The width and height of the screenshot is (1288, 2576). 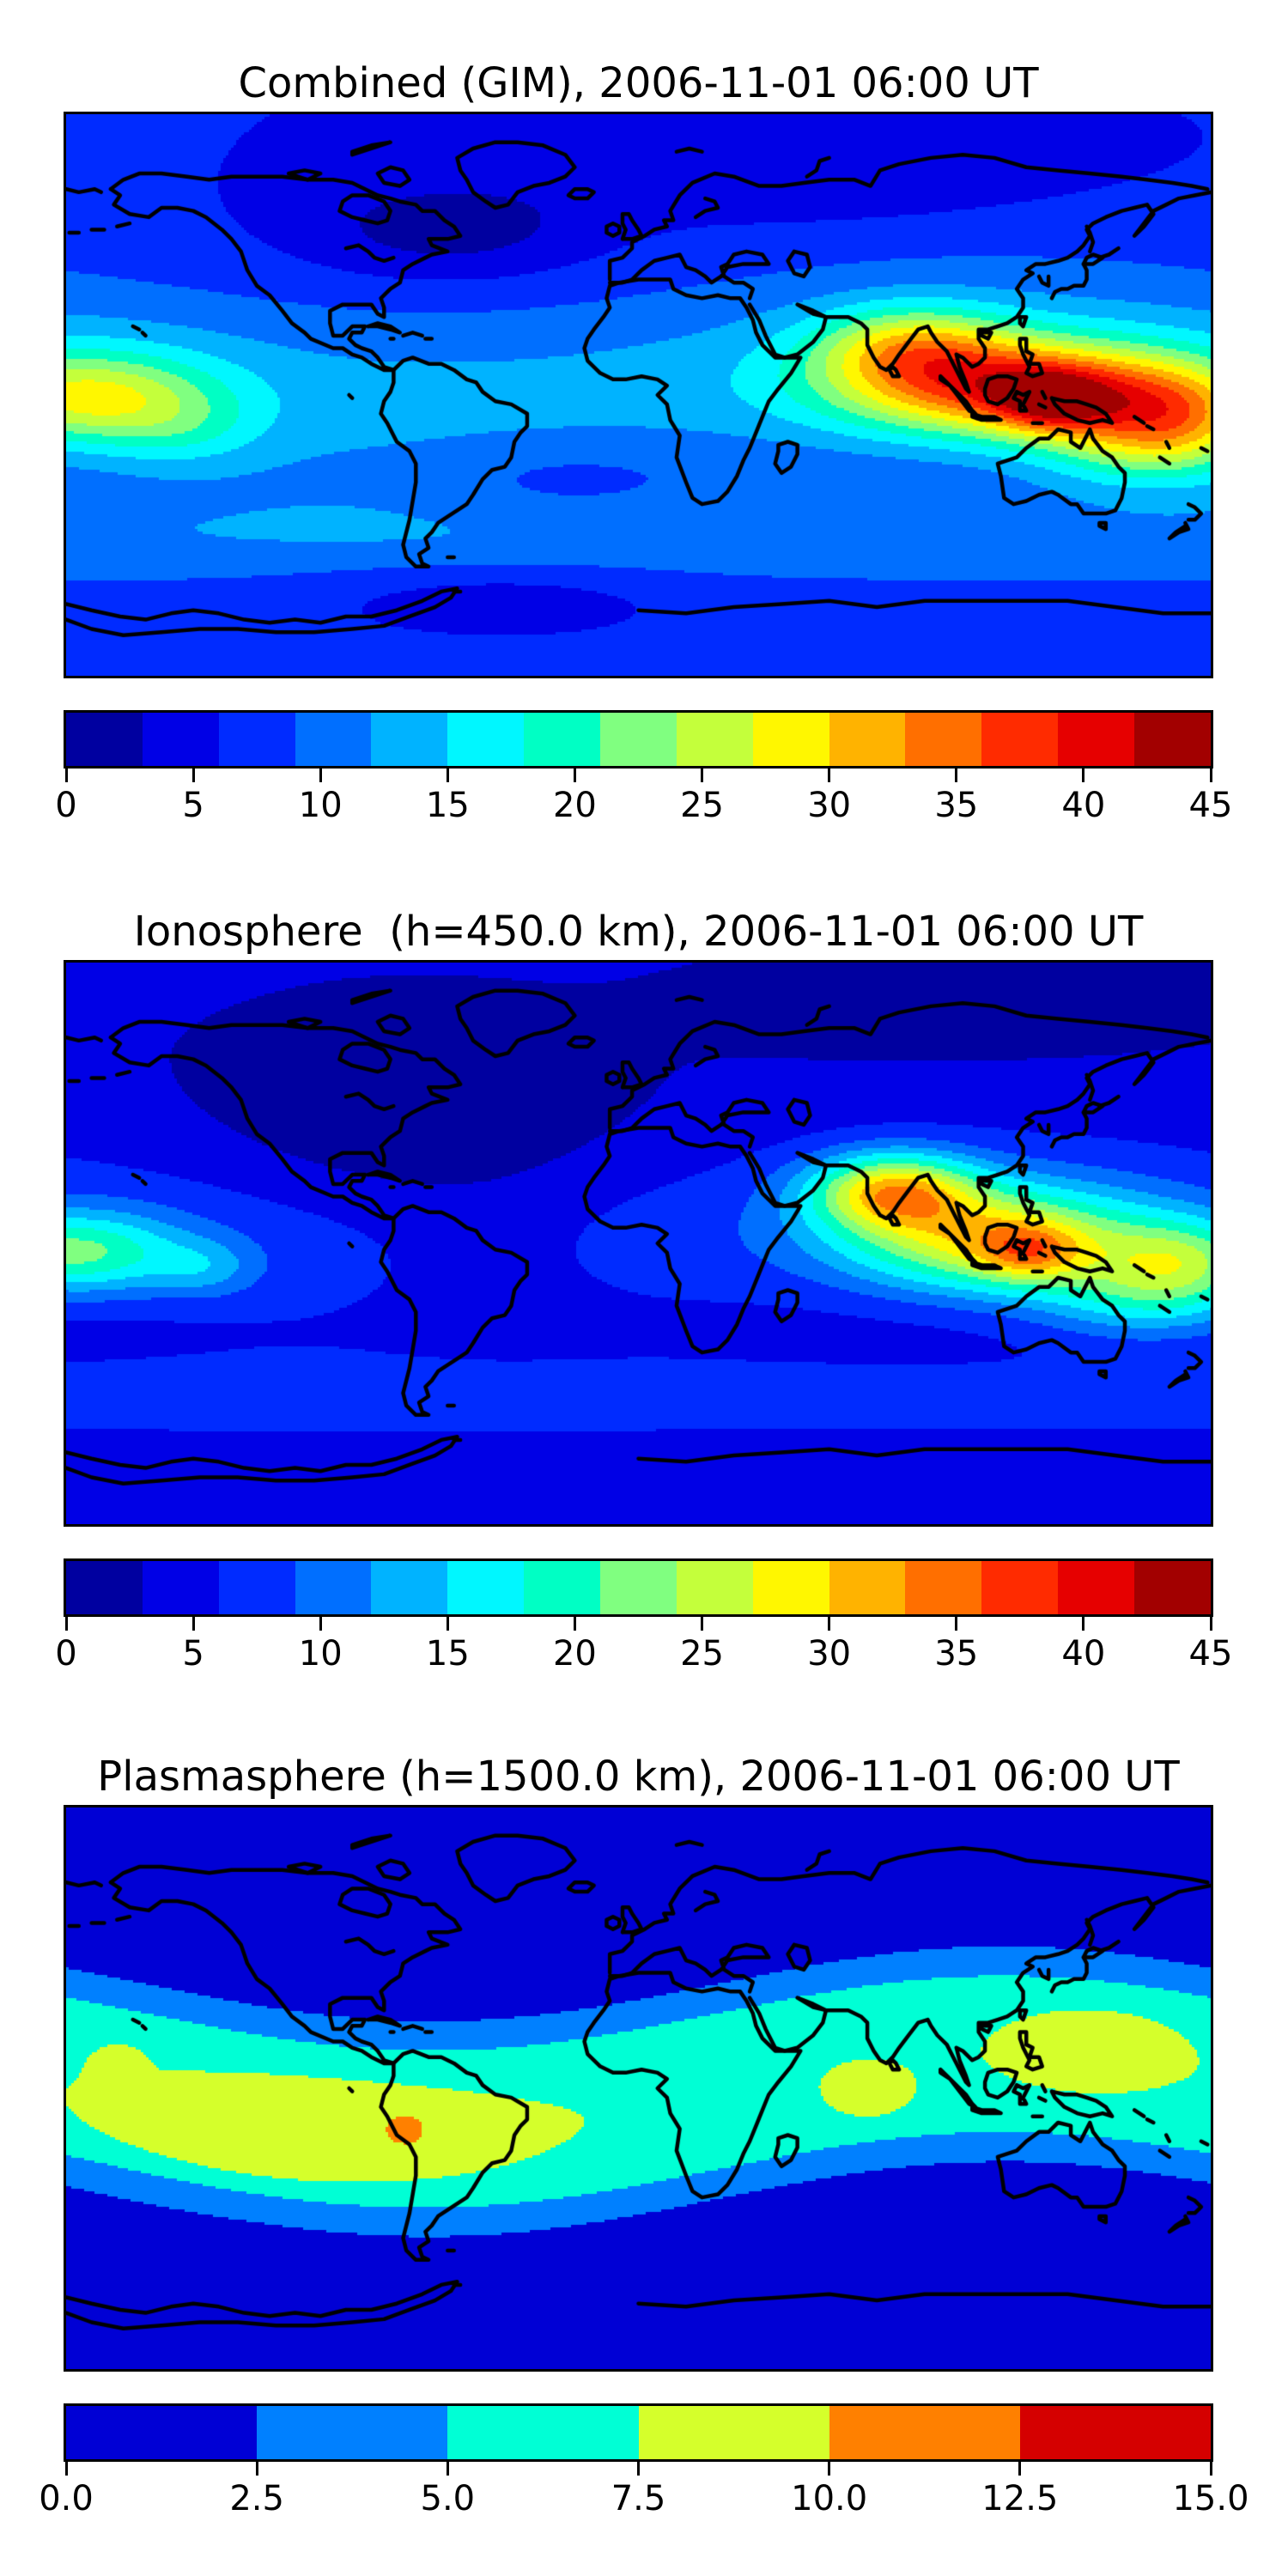 What do you see at coordinates (448, 2499) in the screenshot?
I see `colorbar-tick-label: 5.0` at bounding box center [448, 2499].